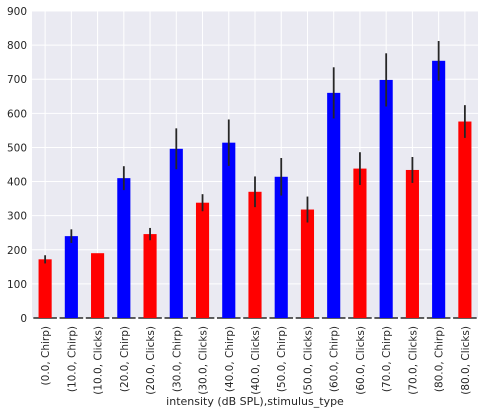  What do you see at coordinates (151, 360) in the screenshot?
I see `x-tick-label: (20.0, Clicks)` at bounding box center [151, 360].